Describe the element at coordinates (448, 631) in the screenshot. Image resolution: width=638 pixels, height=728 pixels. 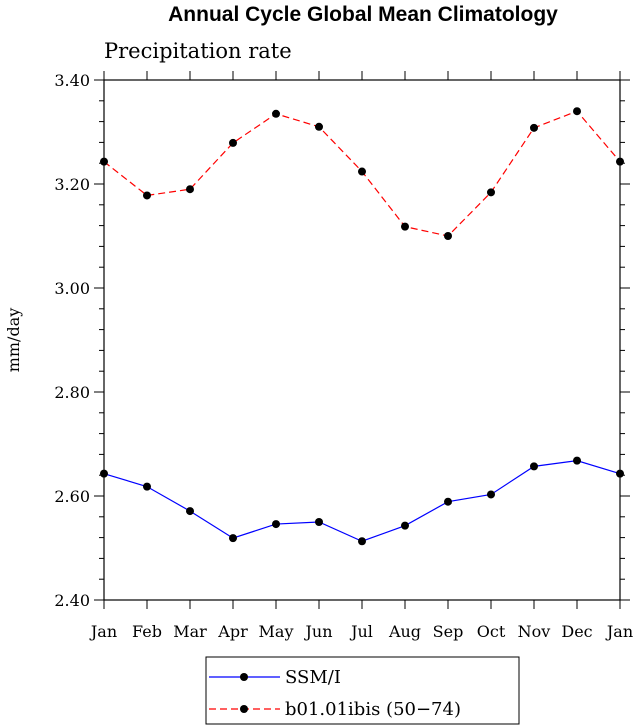
I see `x-tick-label: Sep` at that location.